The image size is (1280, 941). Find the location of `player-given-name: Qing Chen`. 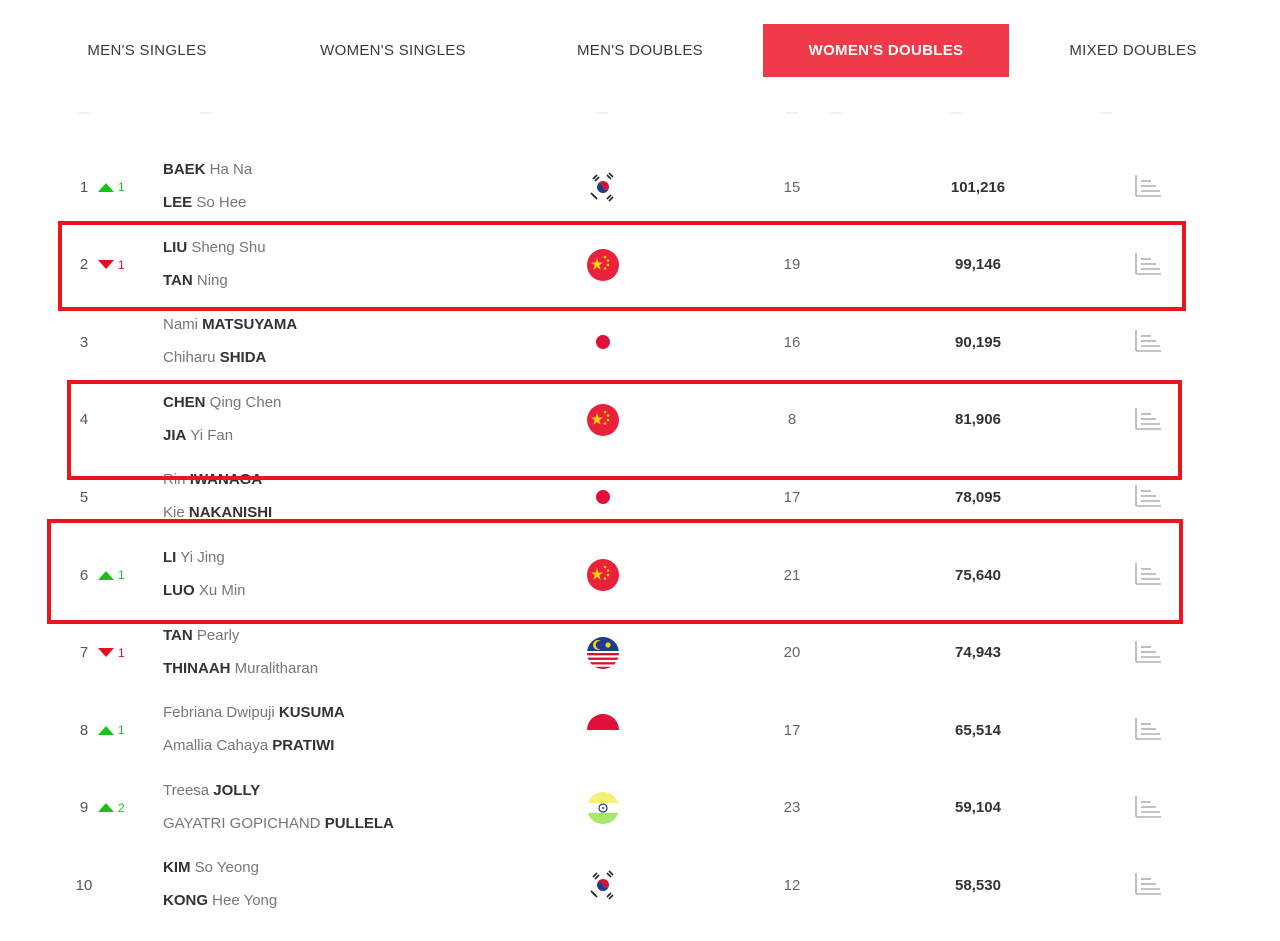

player-given-name: Qing Chen is located at coordinates (243, 402).